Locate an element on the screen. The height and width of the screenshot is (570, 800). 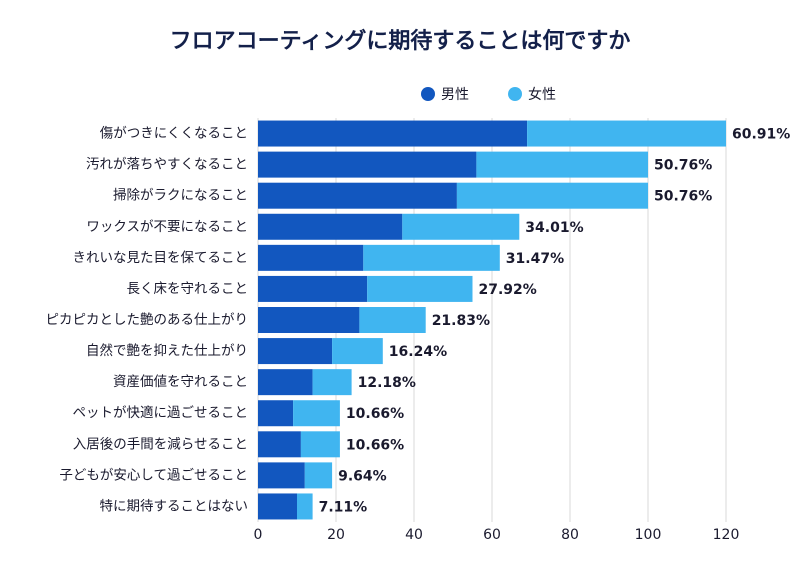
total-label: 12.18% is located at coordinates (387, 383).